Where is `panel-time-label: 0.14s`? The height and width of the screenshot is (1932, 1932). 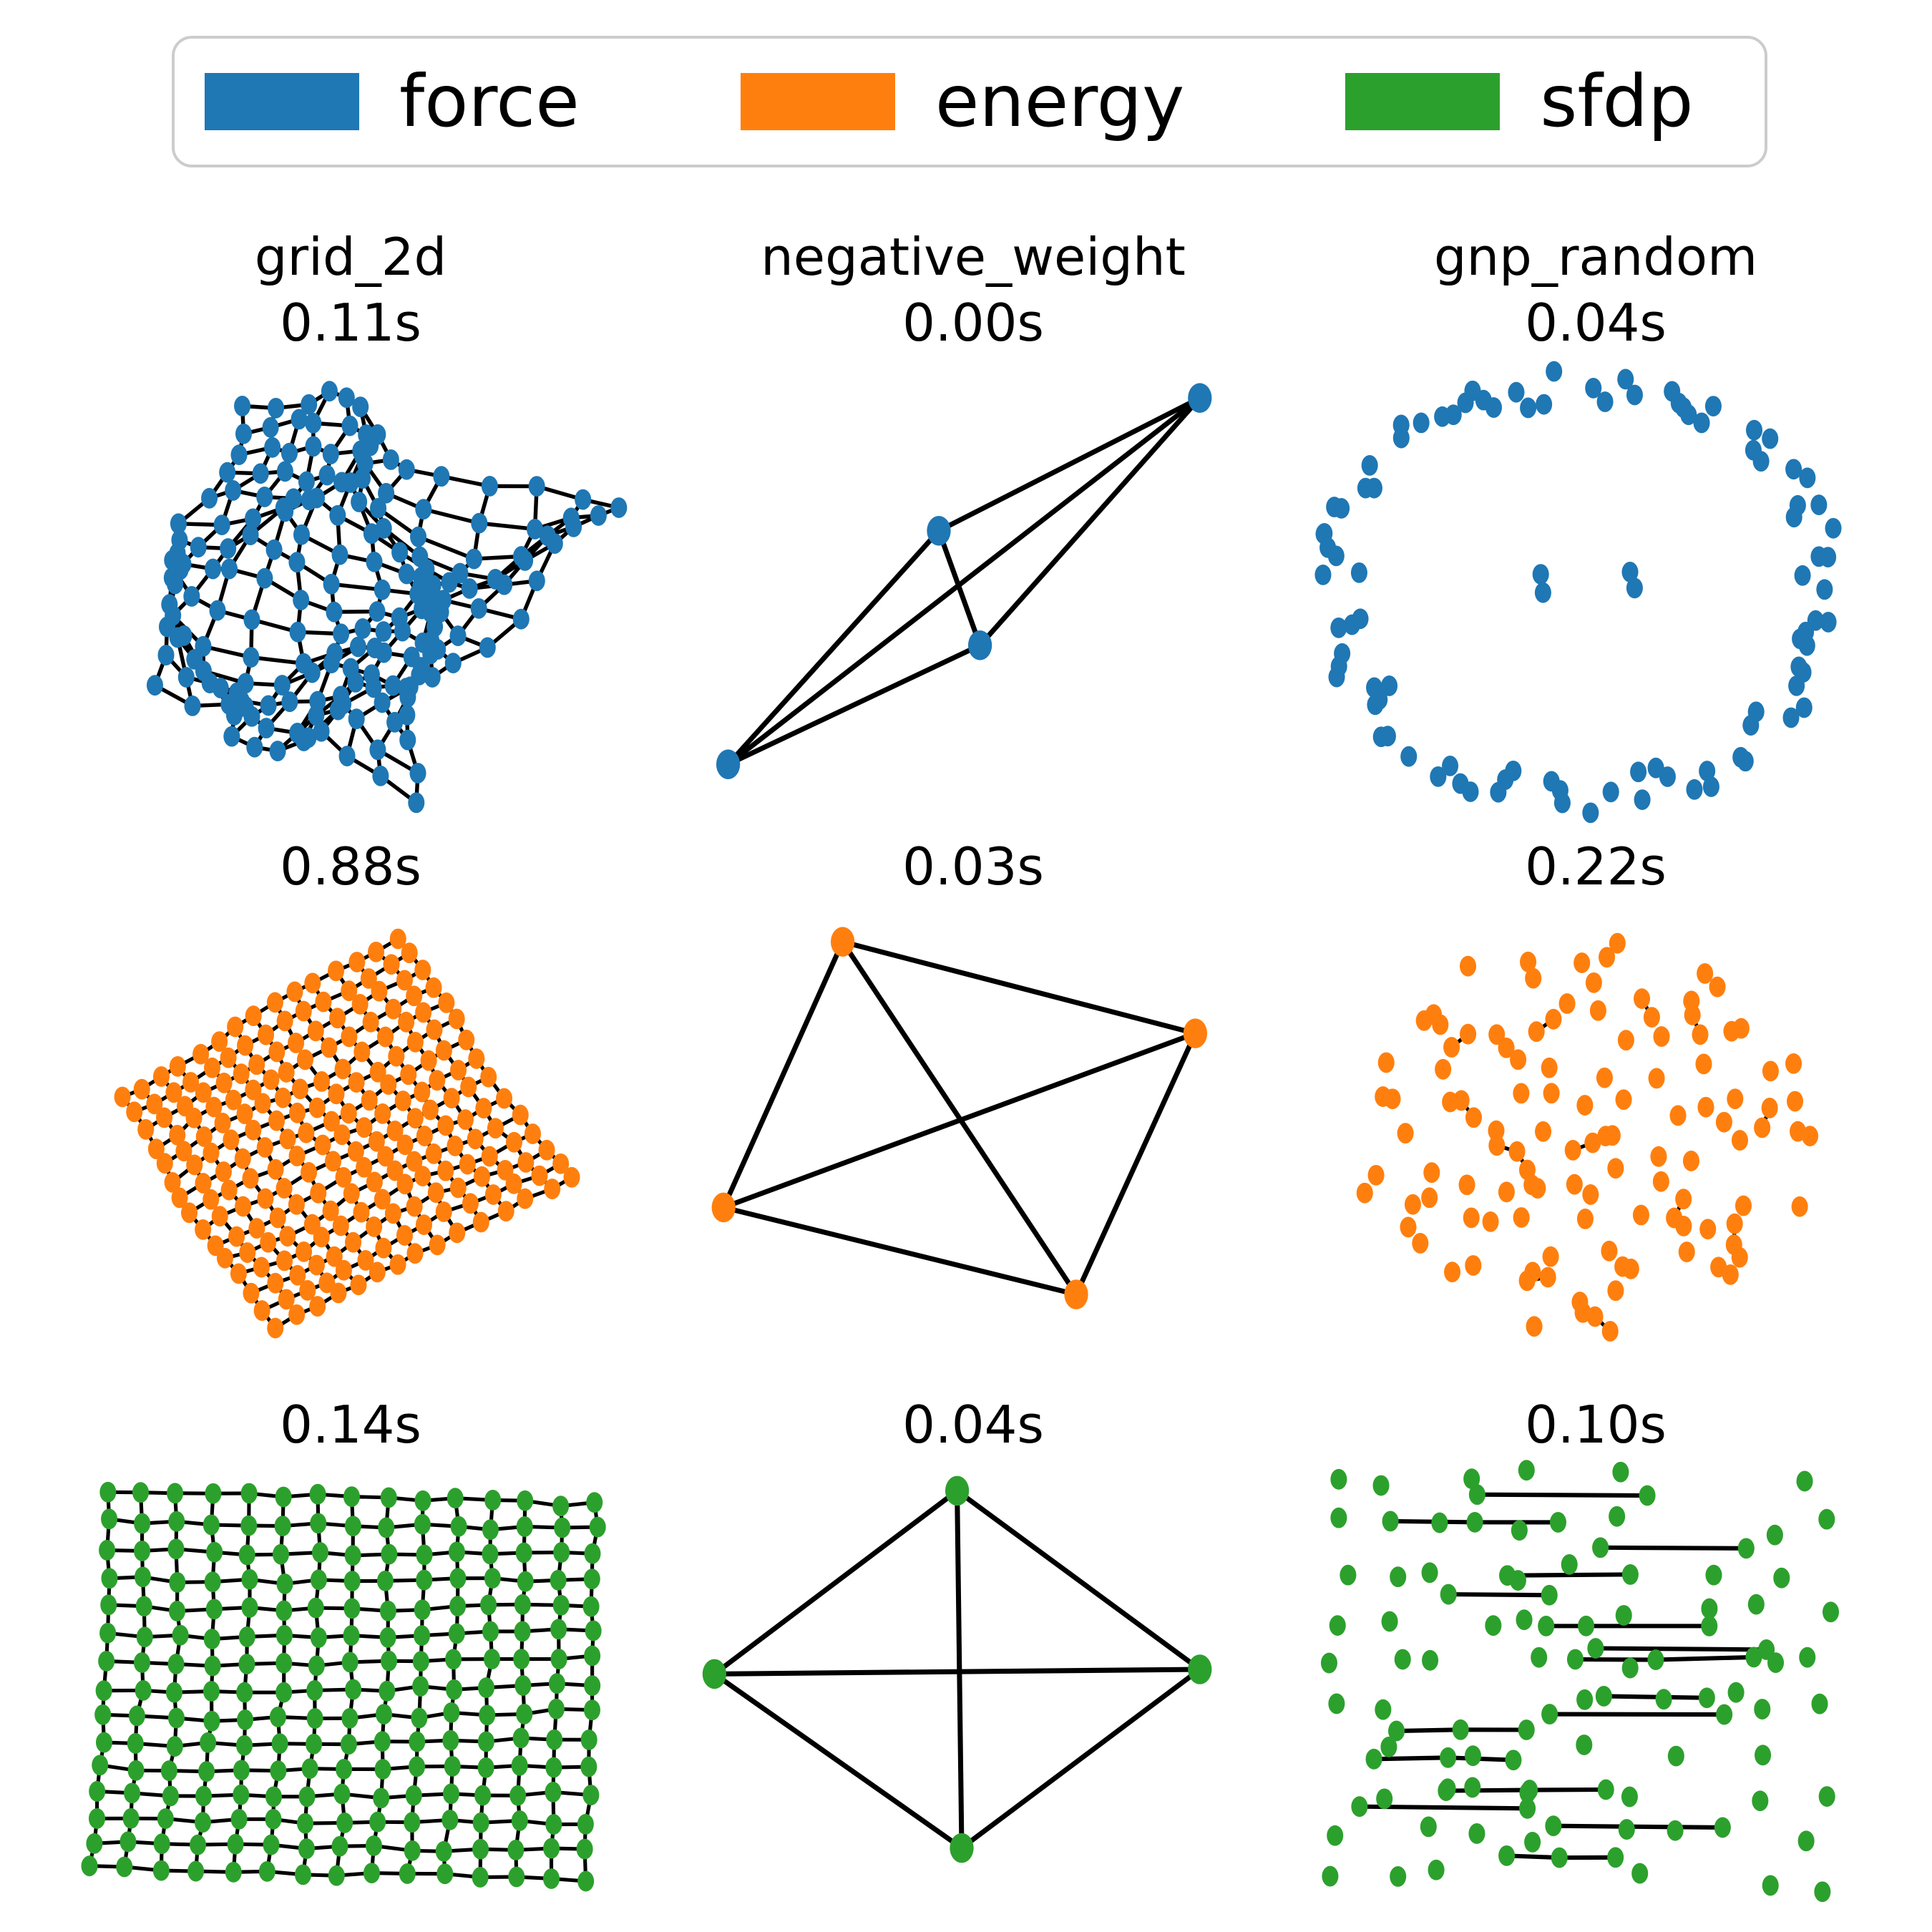
panel-time-label: 0.14s is located at coordinates (350, 1424).